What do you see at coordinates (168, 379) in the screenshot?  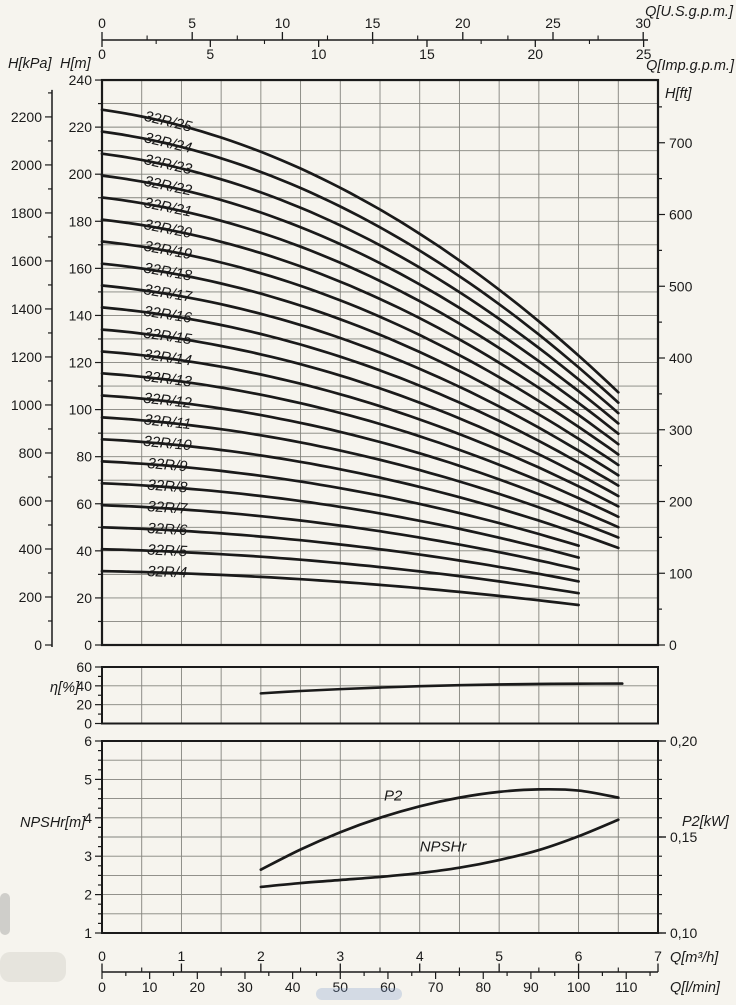 I see `curve-label-32R/13: 32R/13` at bounding box center [168, 379].